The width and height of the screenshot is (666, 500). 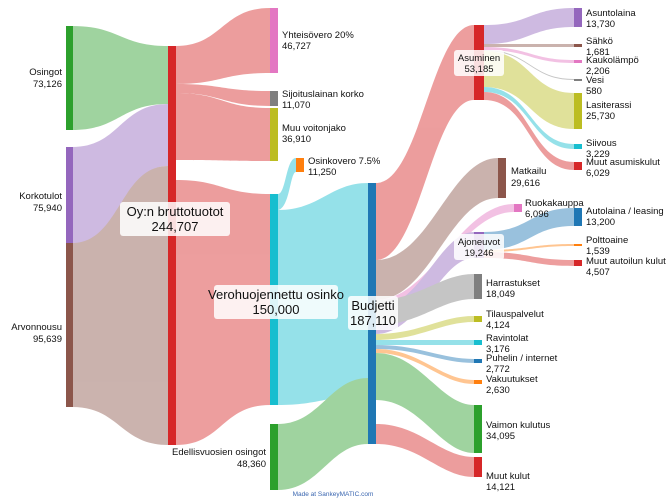 I want to click on label-korkotulot-name: Korkotulot, so click(x=40, y=196).